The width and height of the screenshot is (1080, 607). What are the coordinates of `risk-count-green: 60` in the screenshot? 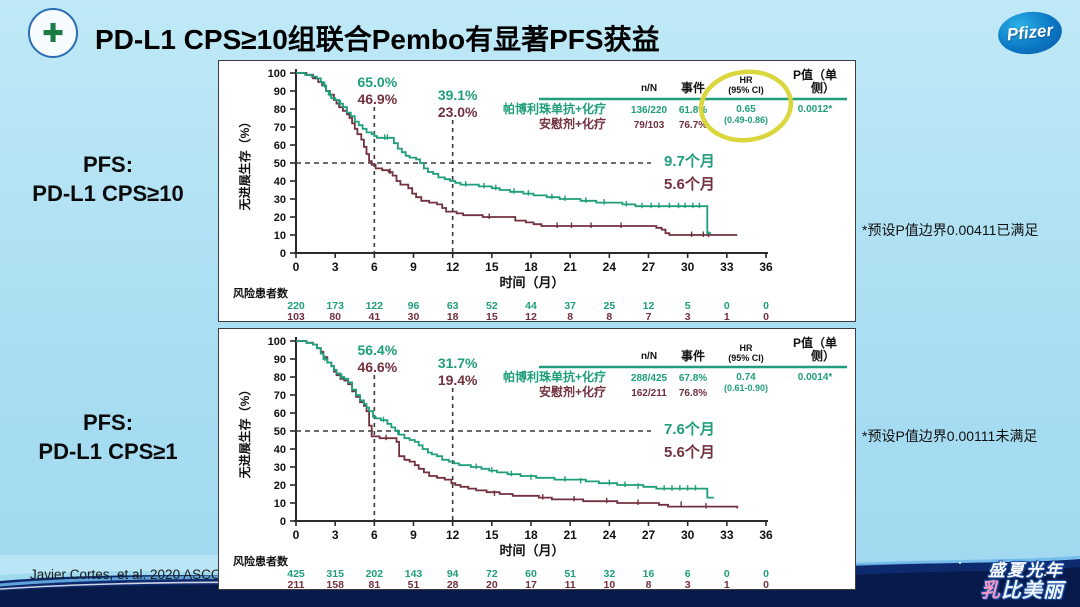 It's located at (531, 574).